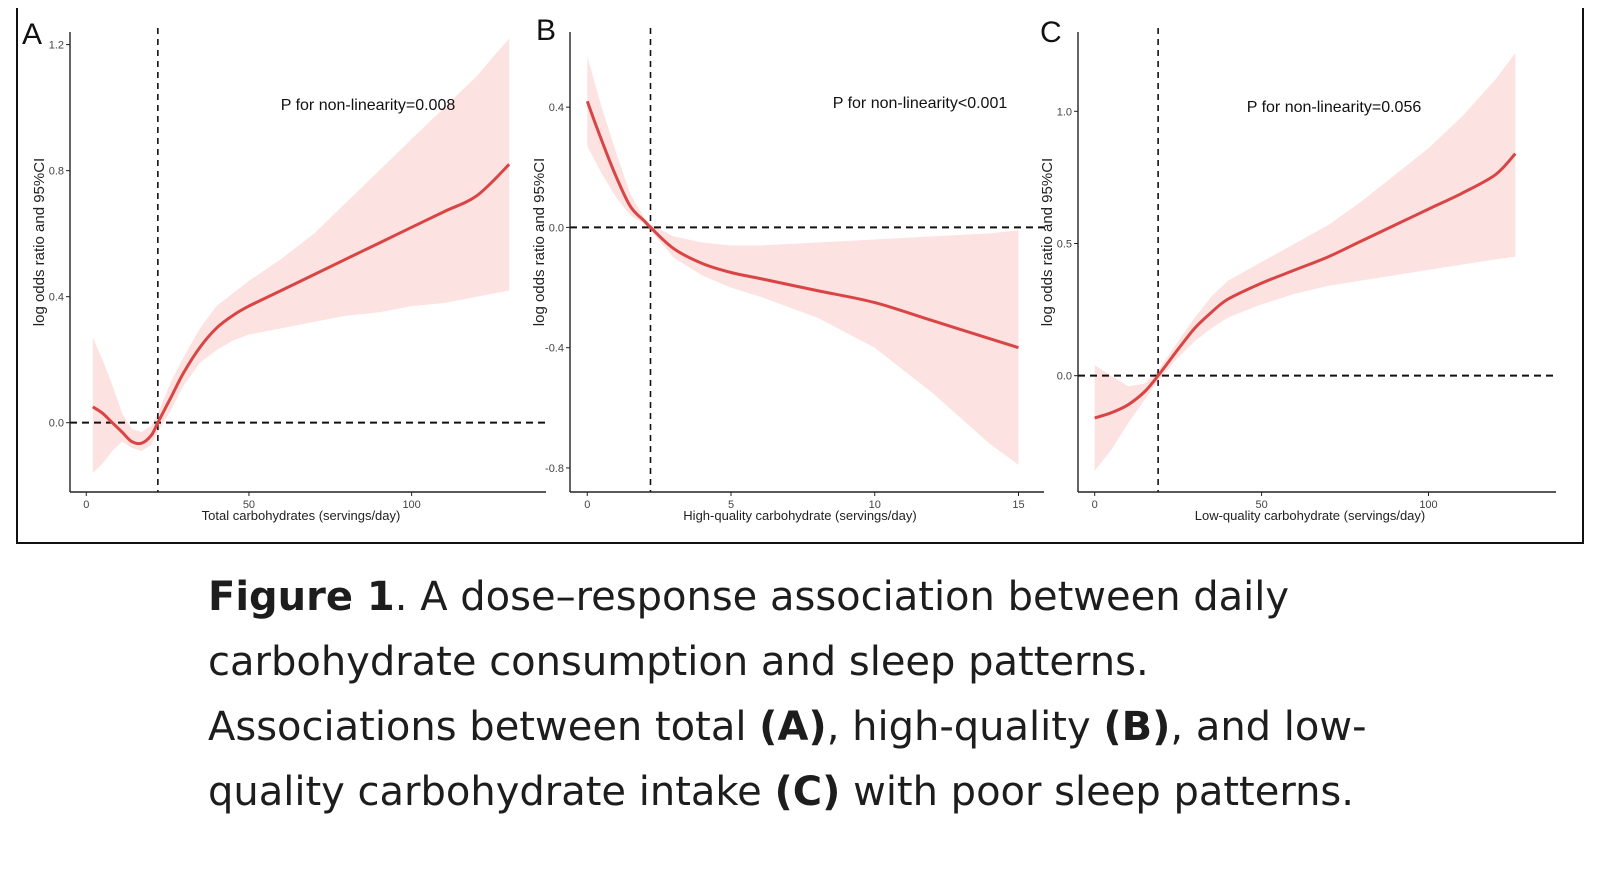 The width and height of the screenshot is (1600, 886). I want to click on y-tick-label-C: 1.0, so click(1064, 112).